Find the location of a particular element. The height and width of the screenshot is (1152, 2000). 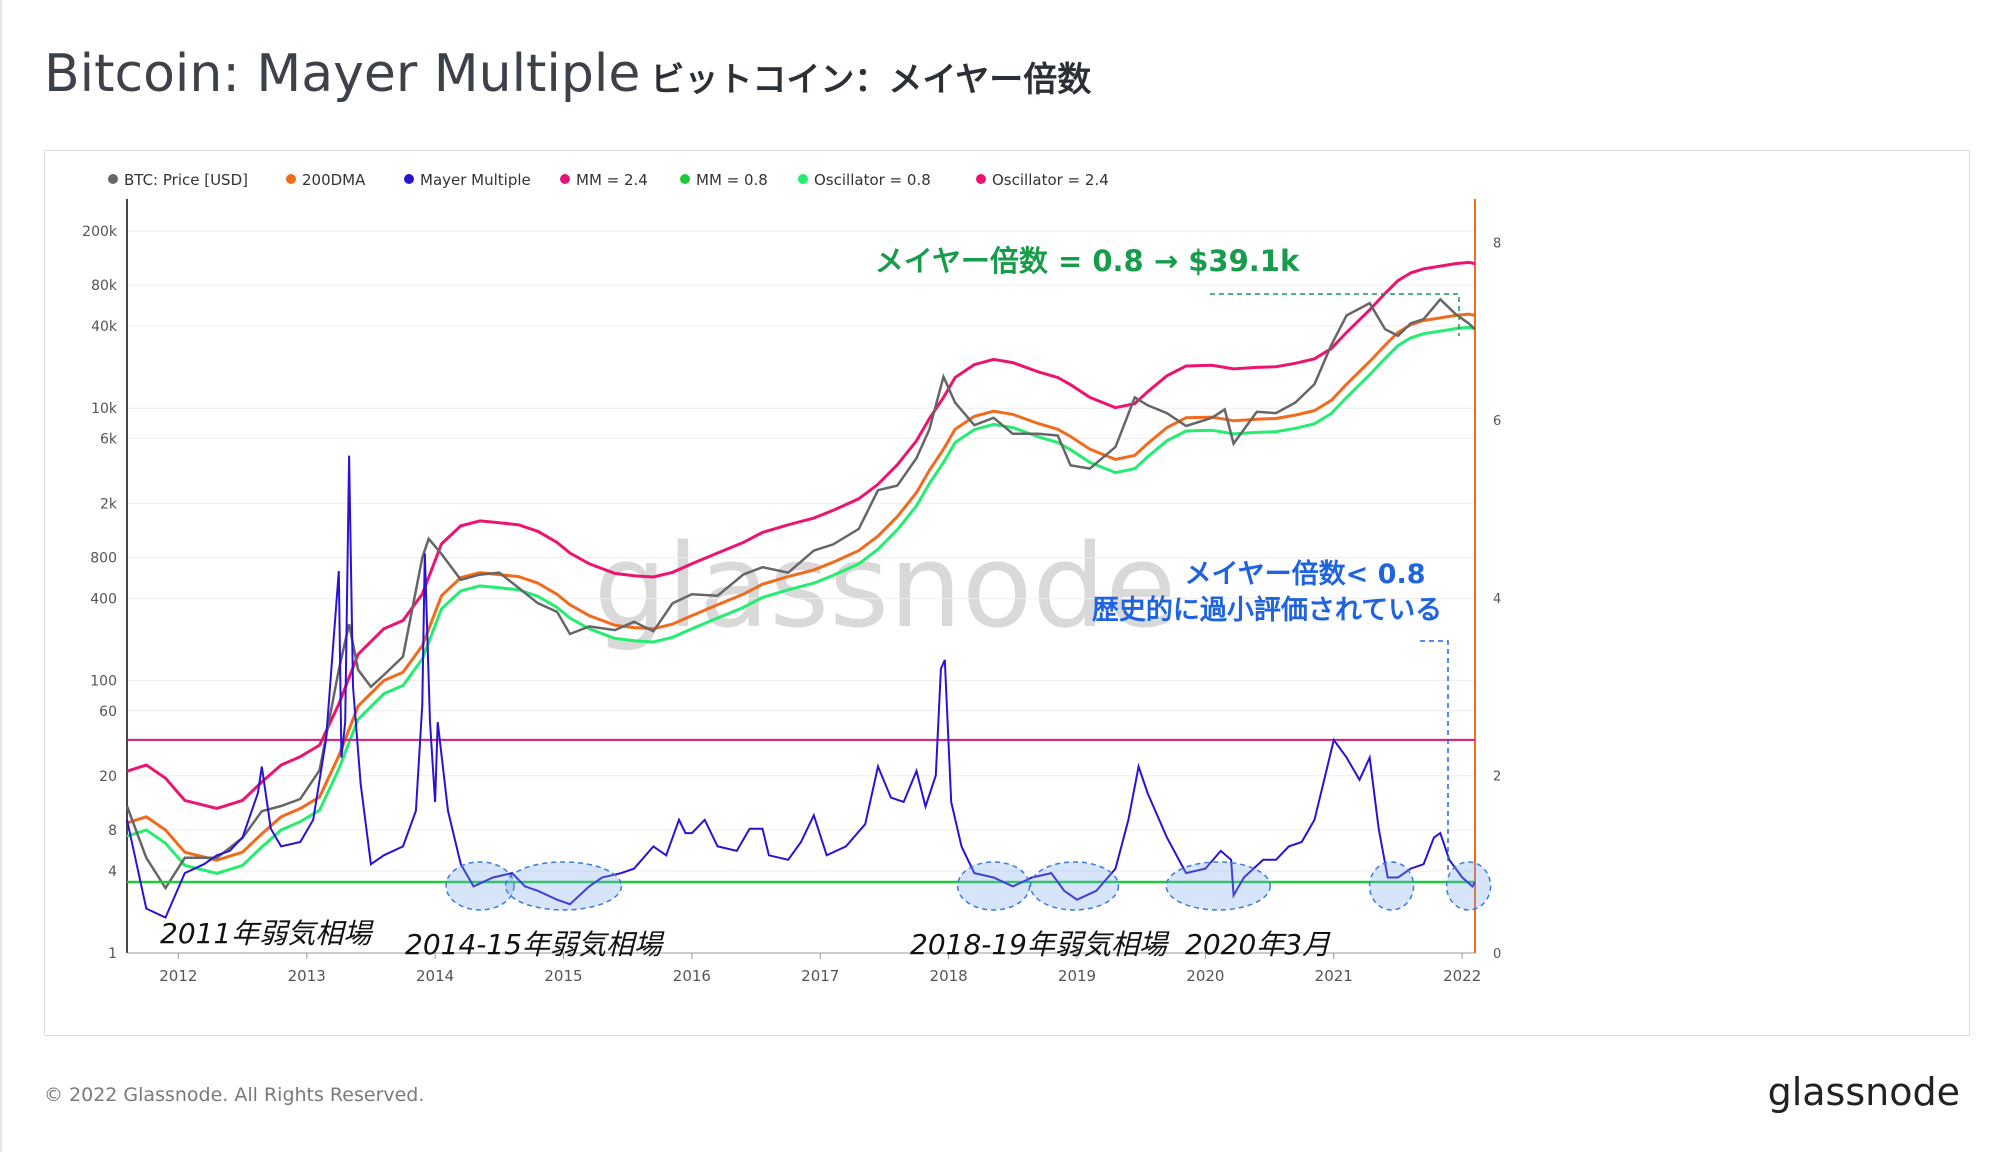

left-tick-label: 100 is located at coordinates (103, 682).